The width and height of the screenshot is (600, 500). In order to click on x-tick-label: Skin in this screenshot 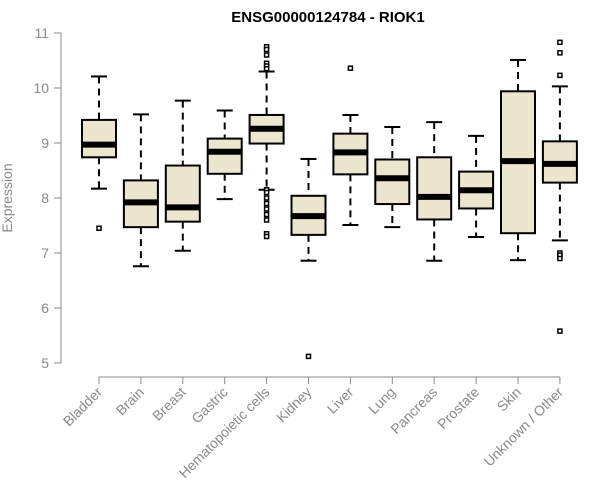, I will do `click(509, 399)`.